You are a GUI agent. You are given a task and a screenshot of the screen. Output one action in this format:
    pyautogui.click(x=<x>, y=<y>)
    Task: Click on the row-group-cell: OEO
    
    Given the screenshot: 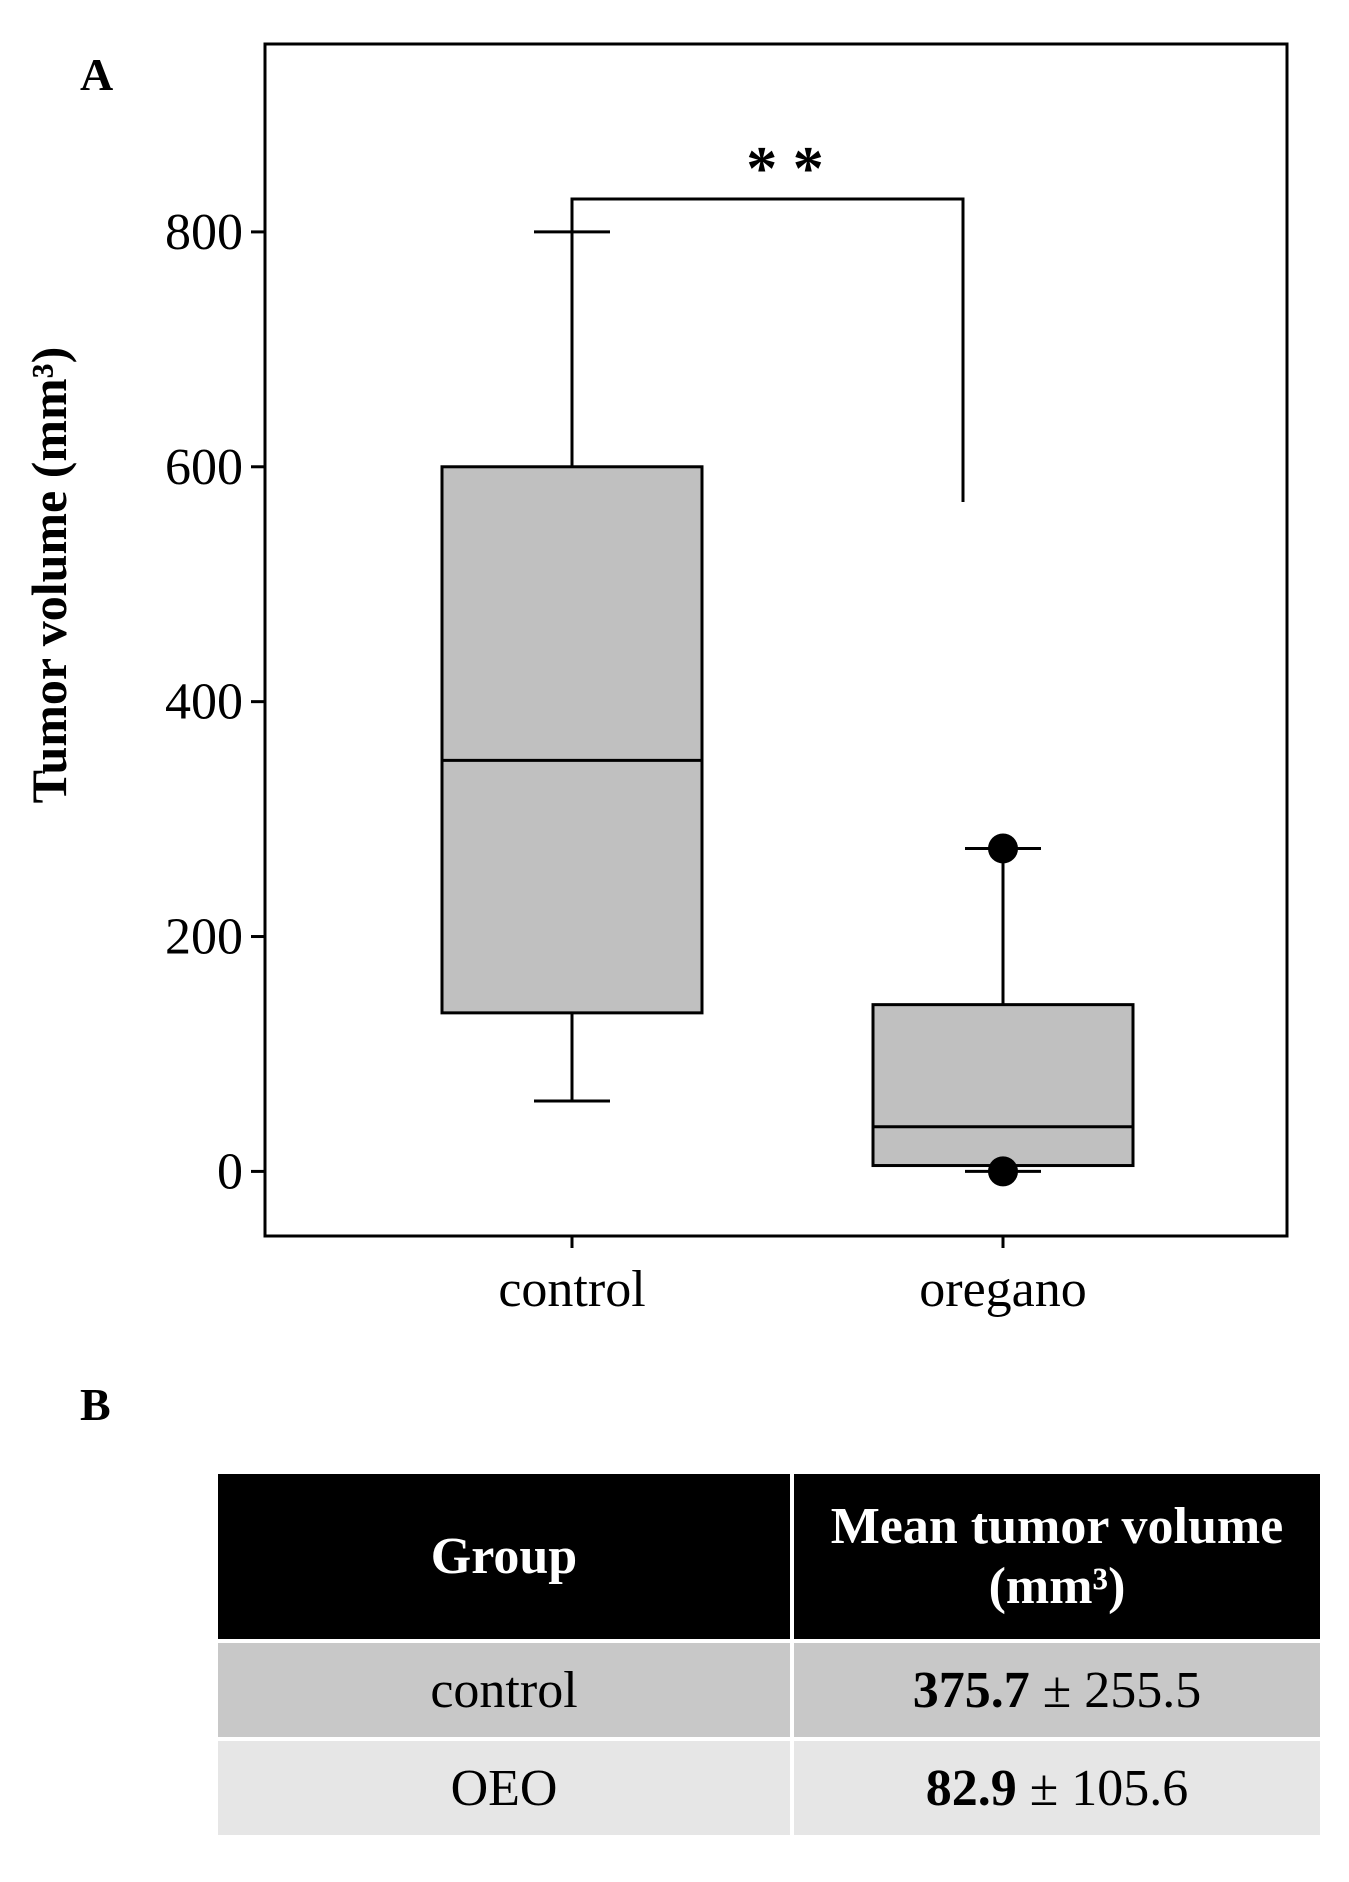 What is the action you would take?
    pyautogui.click(x=504, y=1788)
    